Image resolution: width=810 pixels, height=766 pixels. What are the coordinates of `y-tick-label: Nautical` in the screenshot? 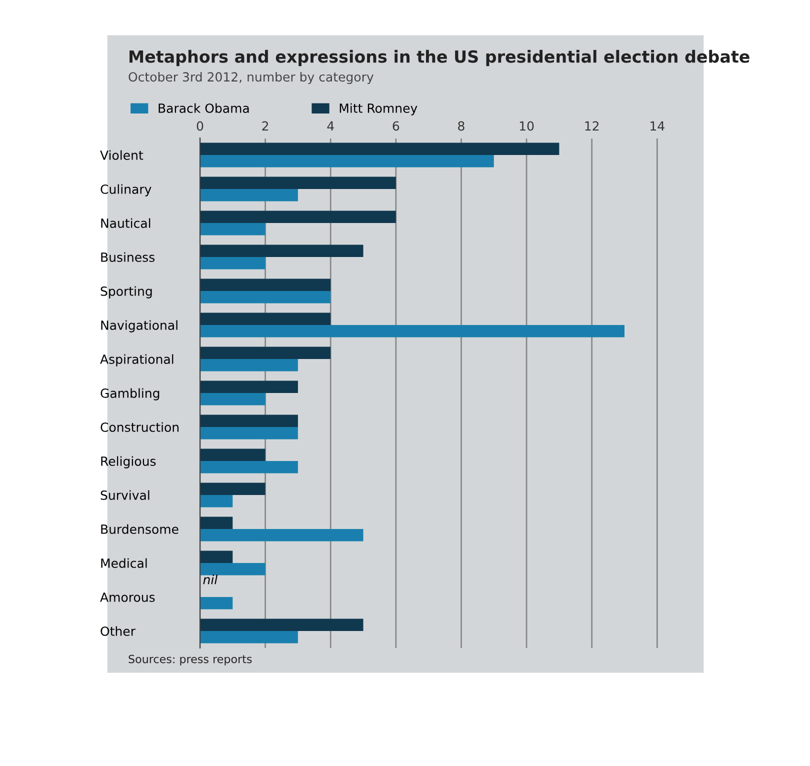 It's located at (125, 223).